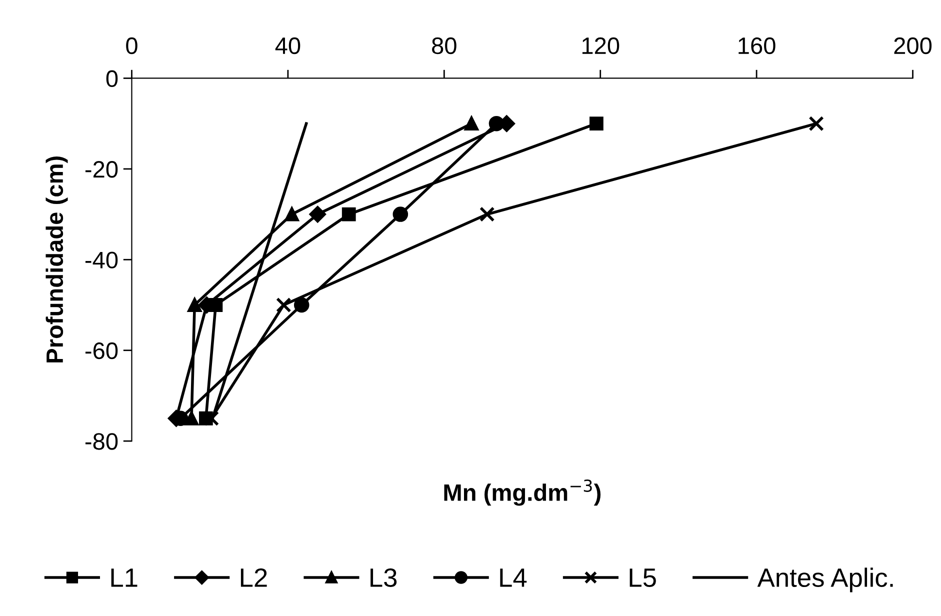 The image size is (941, 616). I want to click on x-axis-title: Mn (mg.dm$^{−3}$), so click(522, 492).